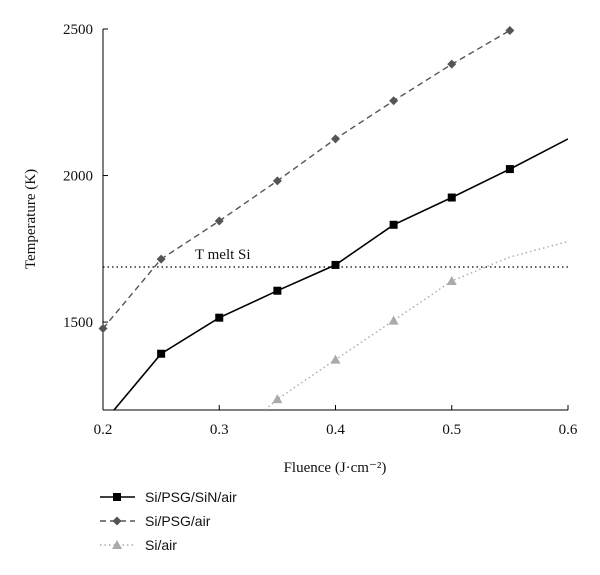  What do you see at coordinates (335, 430) in the screenshot?
I see `x-tick-label: 0.4` at bounding box center [335, 430].